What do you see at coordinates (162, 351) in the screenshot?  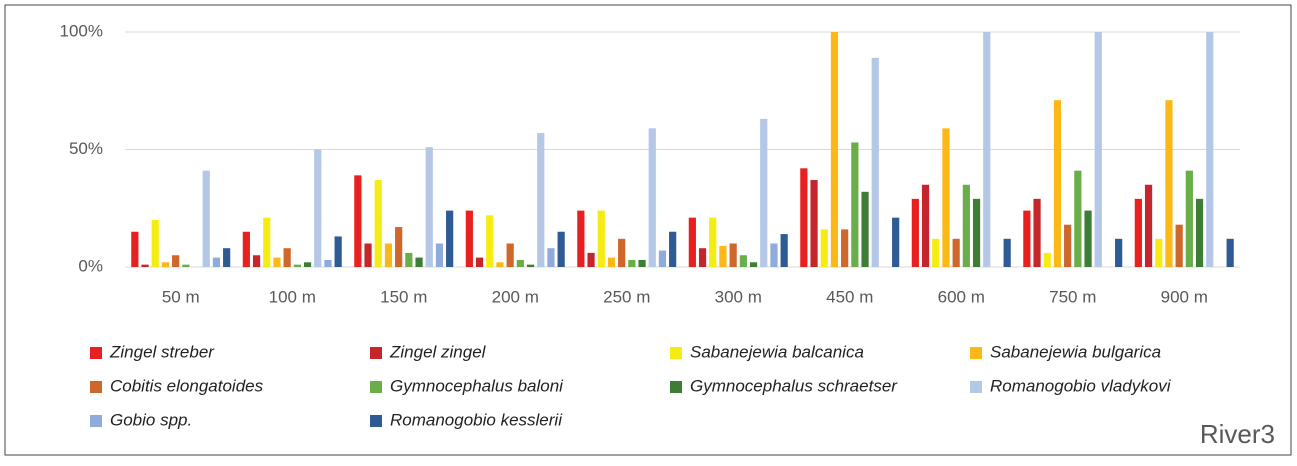 I see `legend-label: Zingel streber` at bounding box center [162, 351].